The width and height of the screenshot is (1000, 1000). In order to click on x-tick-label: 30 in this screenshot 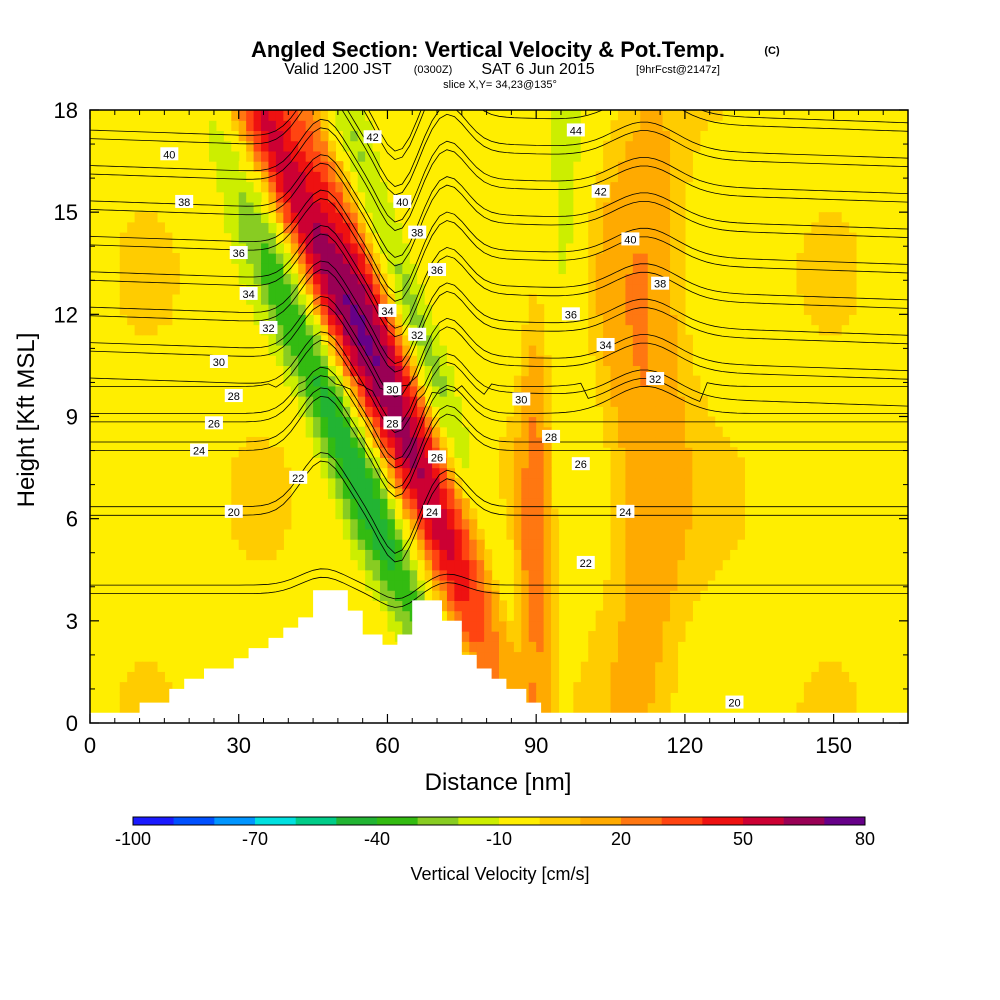, I will do `click(238, 745)`.